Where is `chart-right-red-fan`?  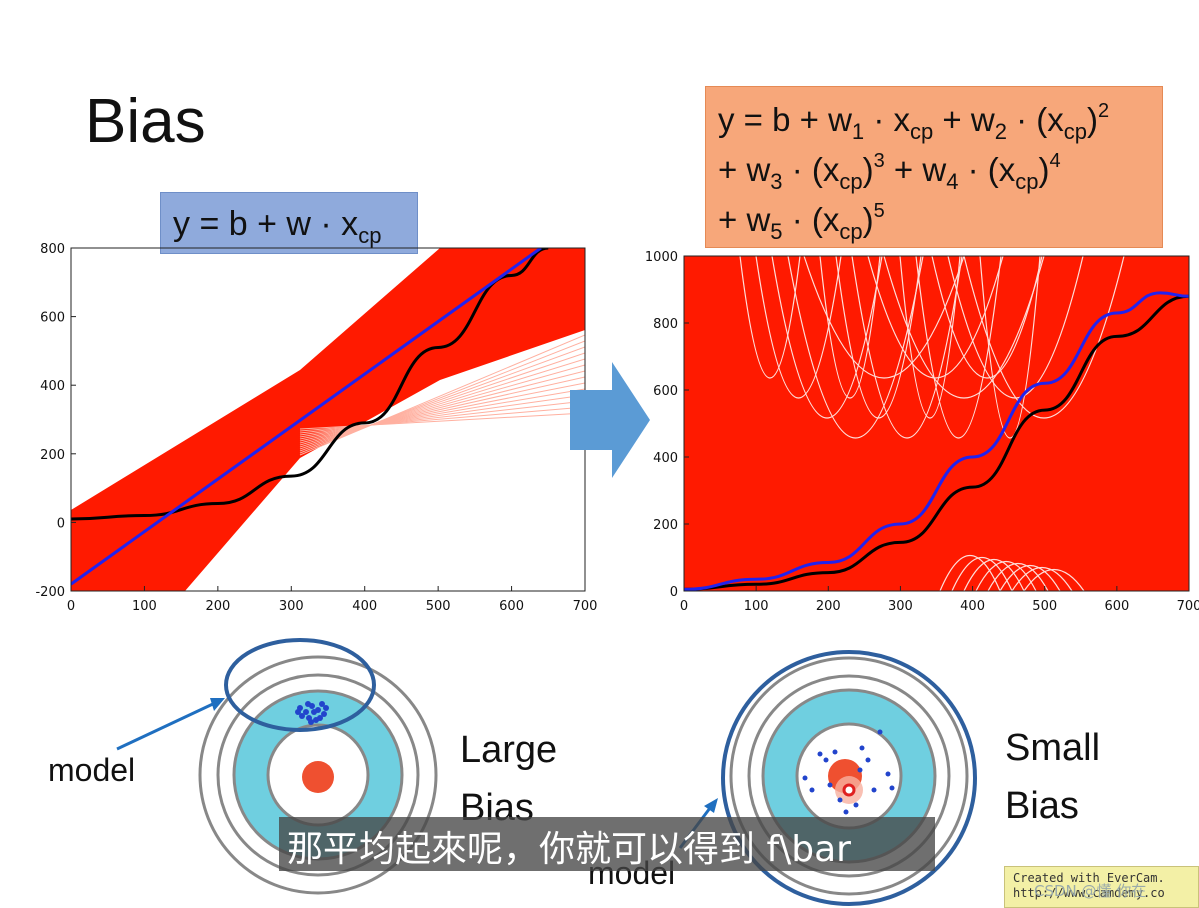
chart-right-red-fan is located at coordinates (932, 423).